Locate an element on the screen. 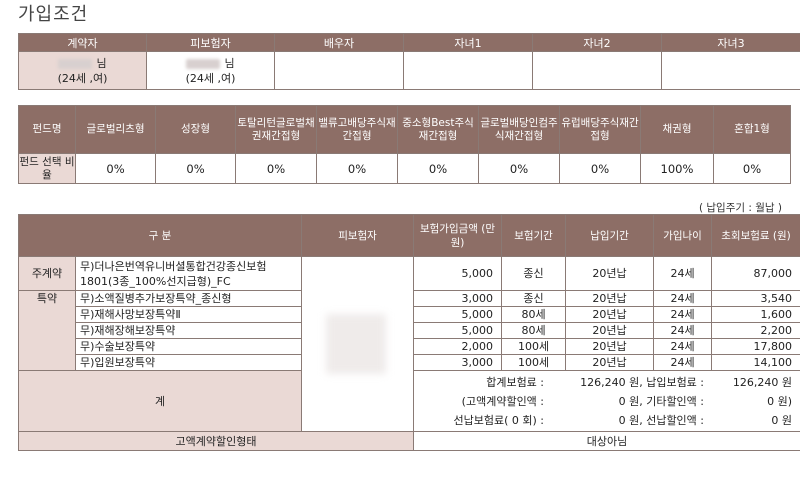 The width and height of the screenshot is (800, 480). total-label: 계 is located at coordinates (160, 401).